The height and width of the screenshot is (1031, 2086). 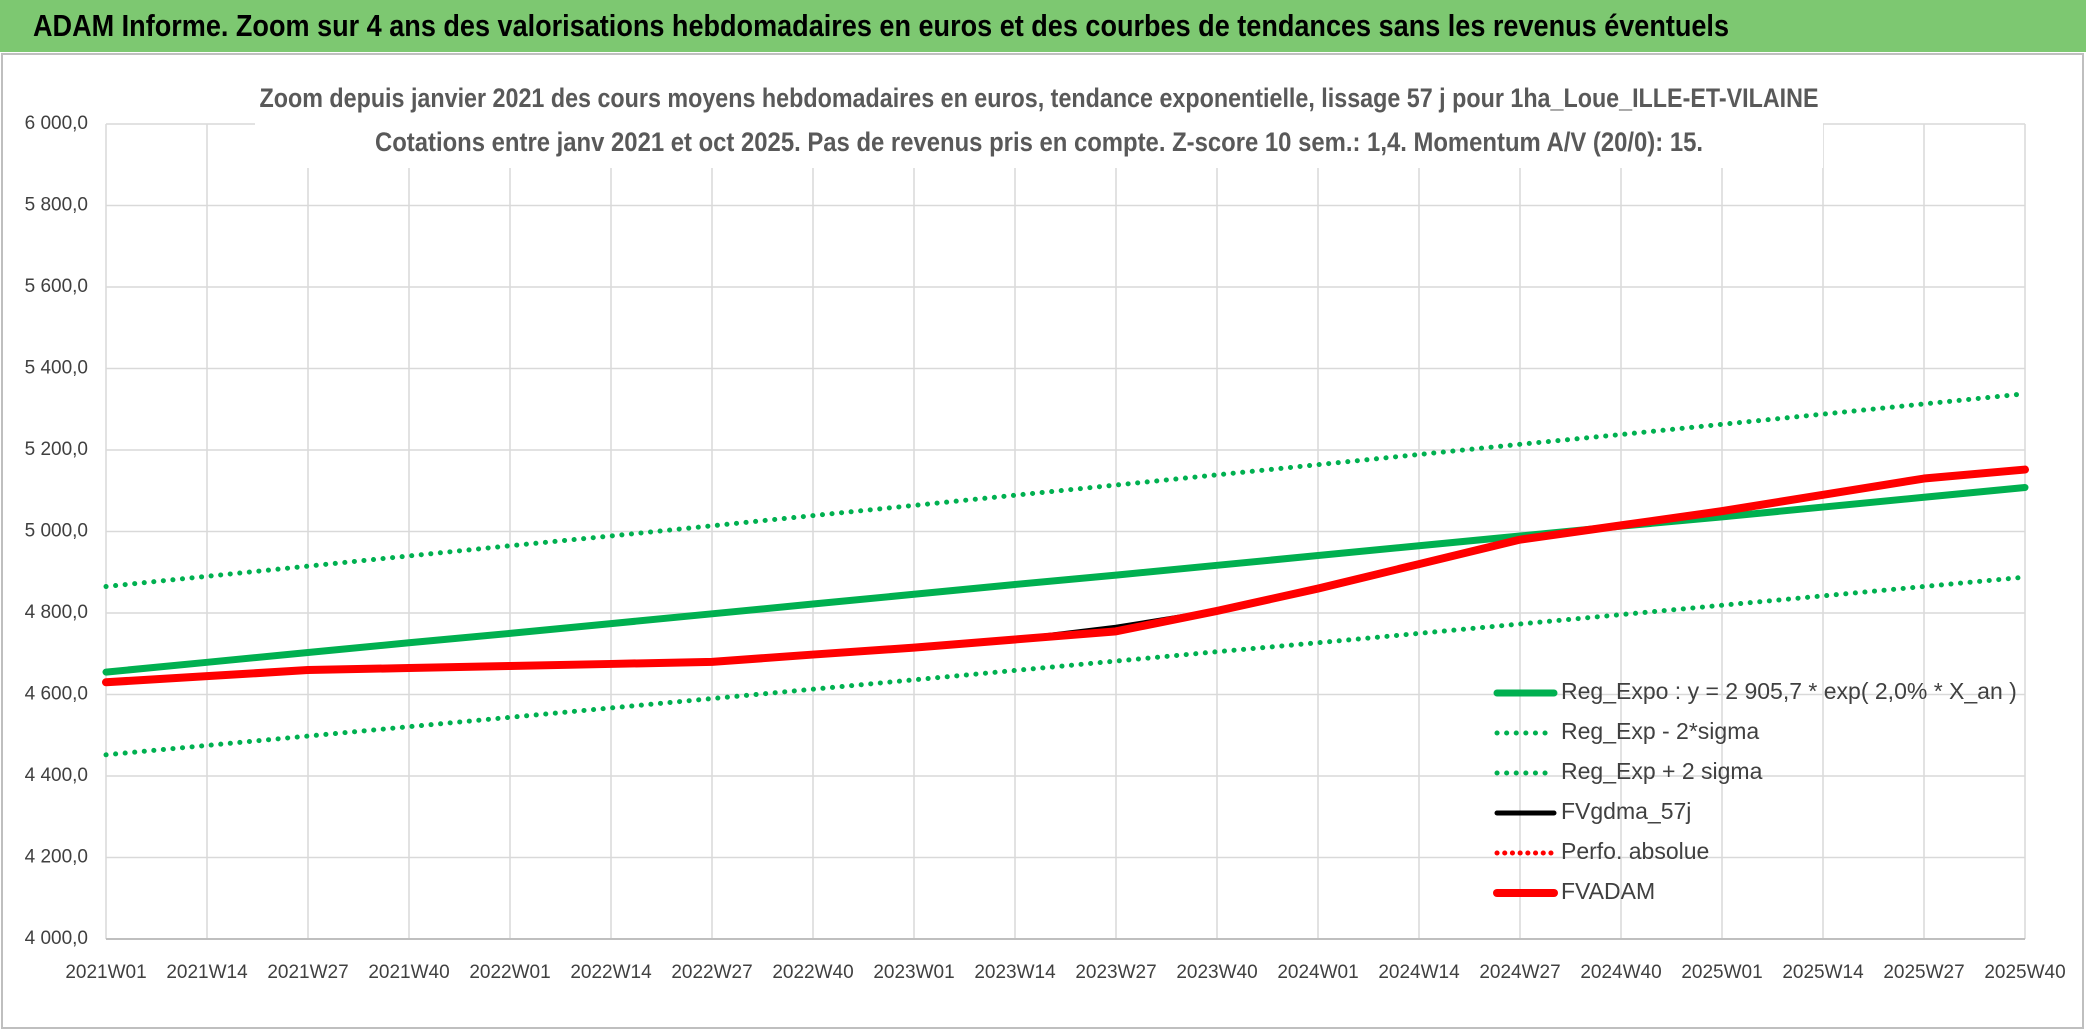 I want to click on y-tick-label: 5 000,0, so click(x=56, y=531).